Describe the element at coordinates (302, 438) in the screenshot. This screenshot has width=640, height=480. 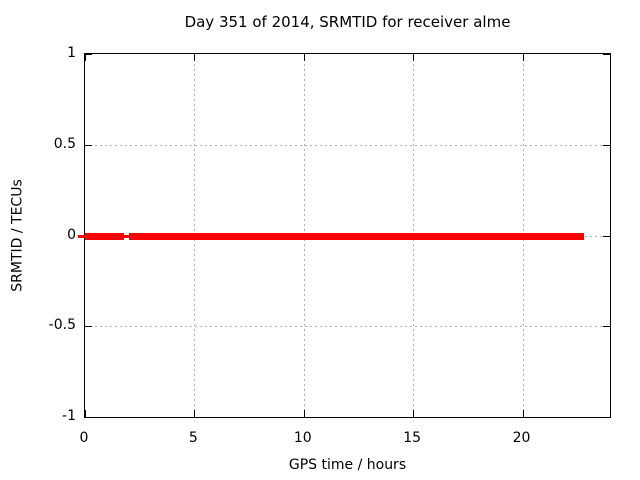
I see `x-tick-label: 10` at that location.